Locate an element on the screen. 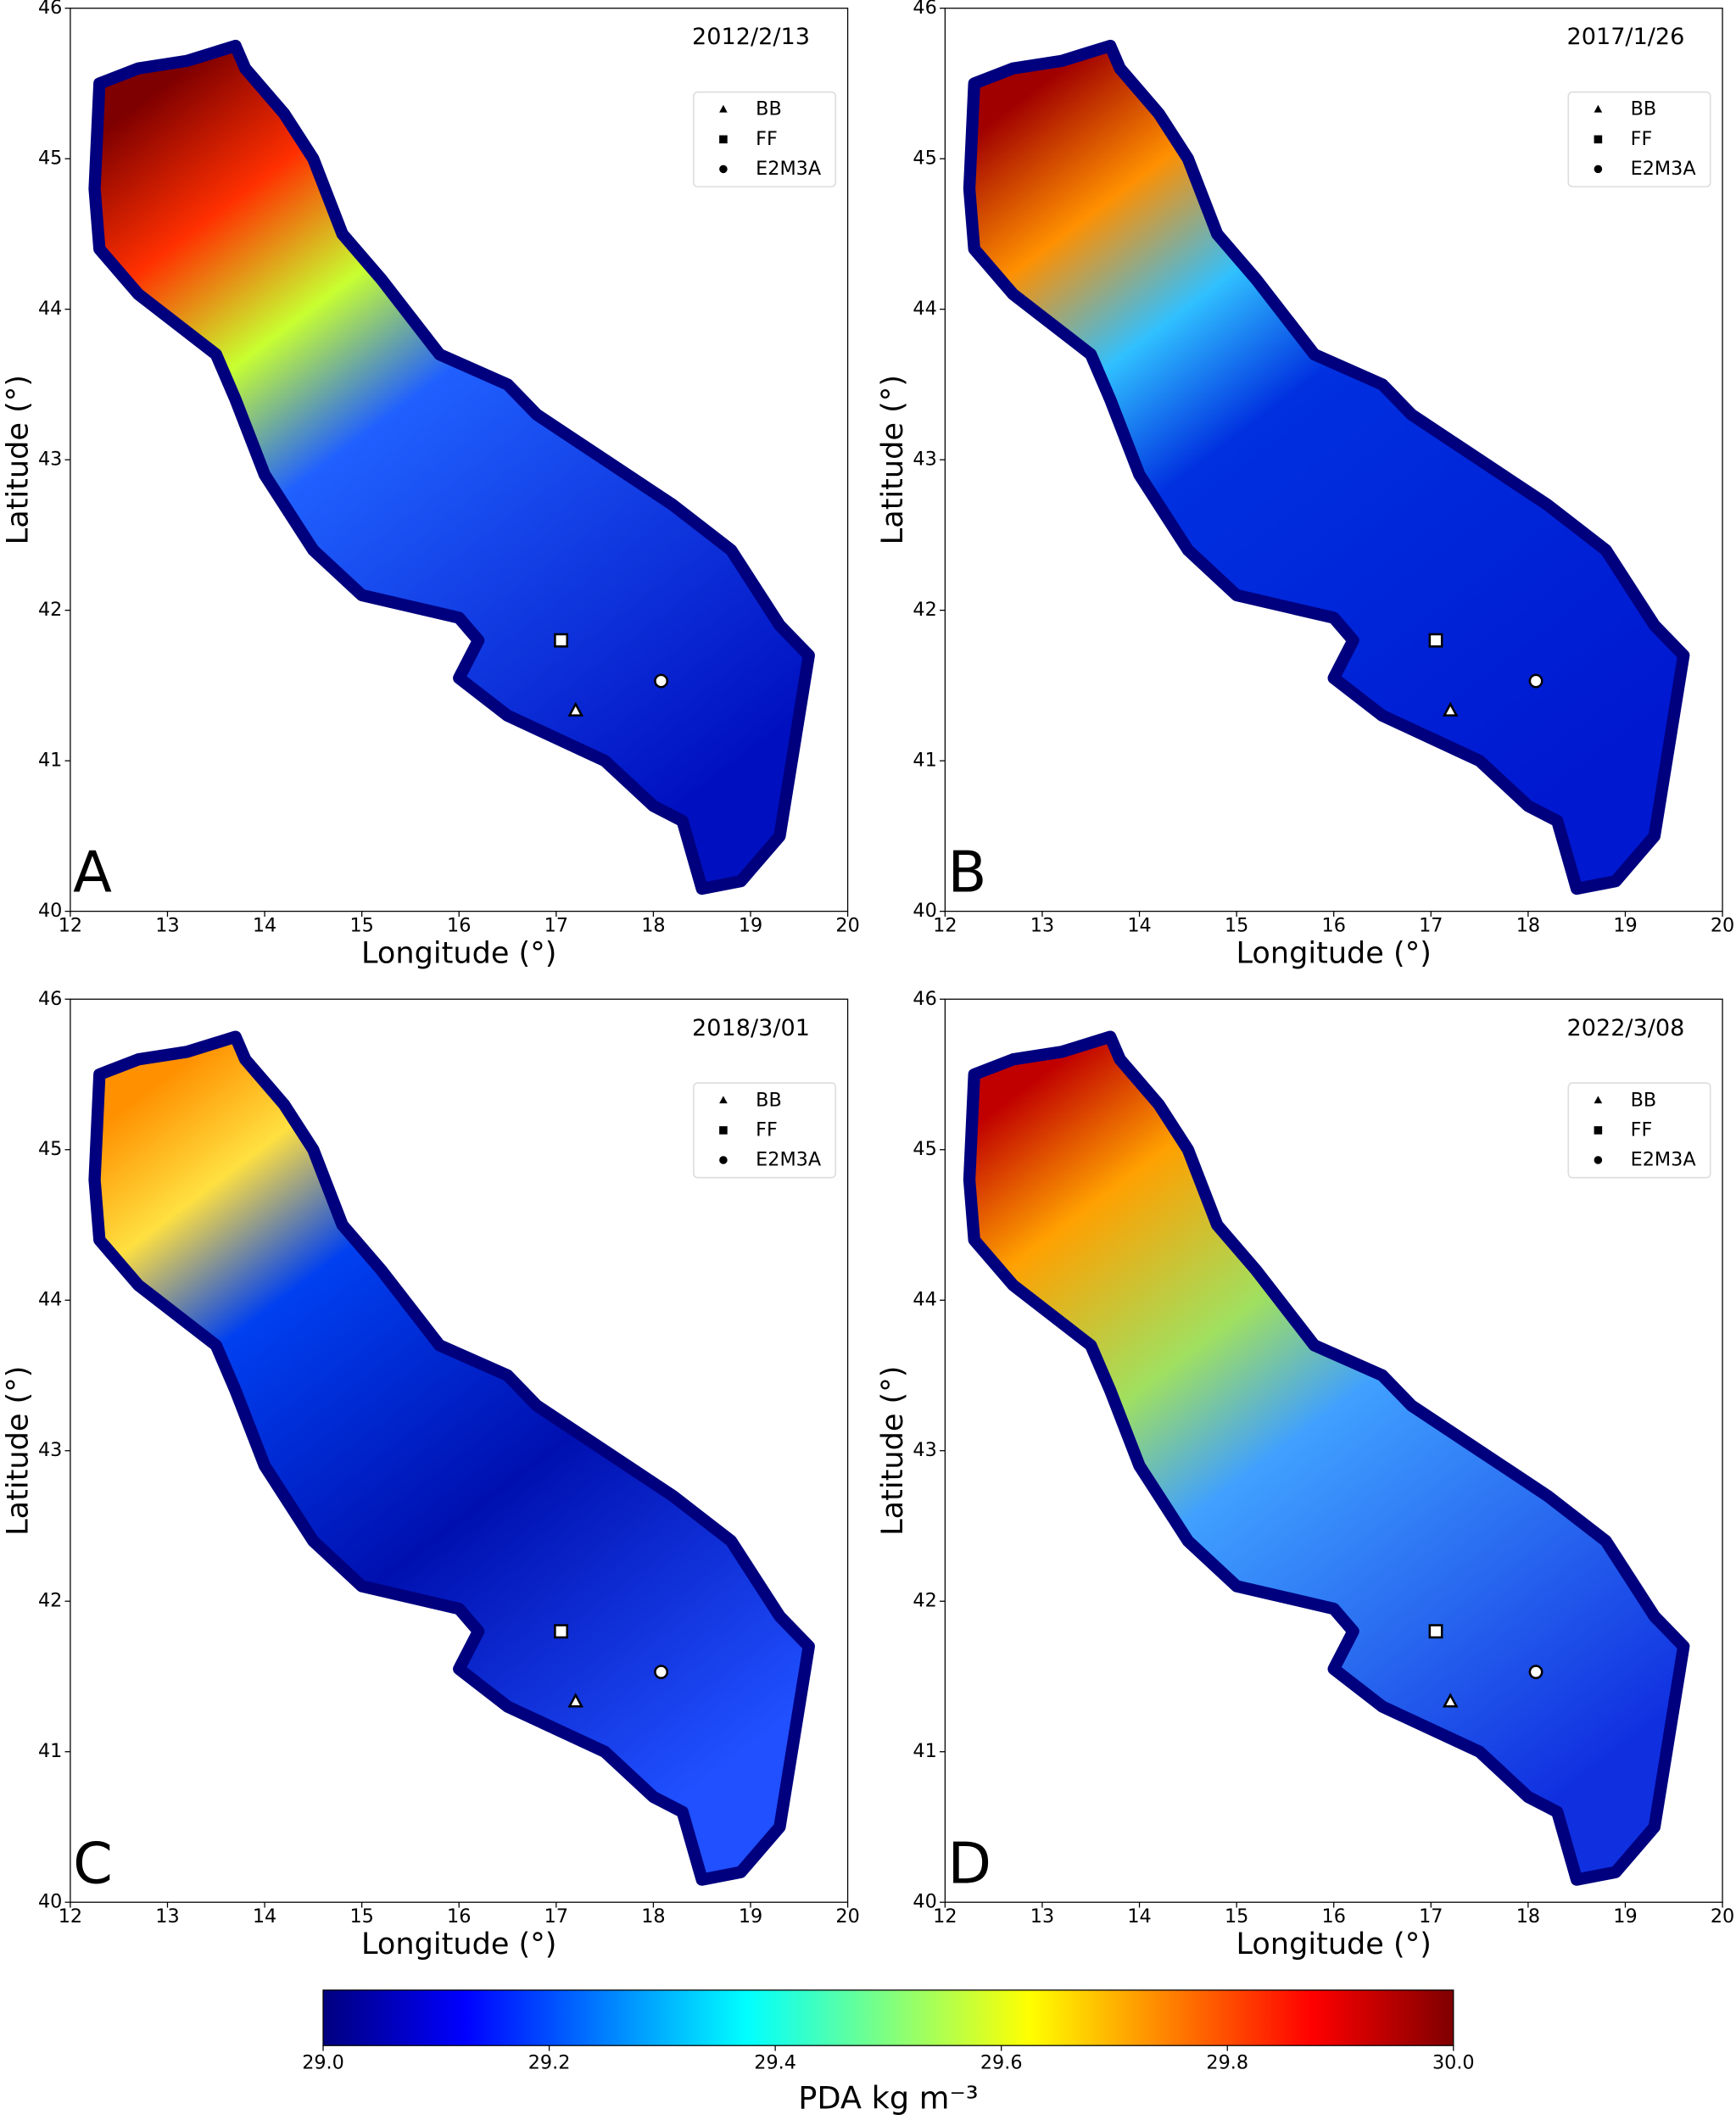 Image resolution: width=1736 pixels, height=2120 pixels. panel-date: 2018/3/01 is located at coordinates (751, 1028).